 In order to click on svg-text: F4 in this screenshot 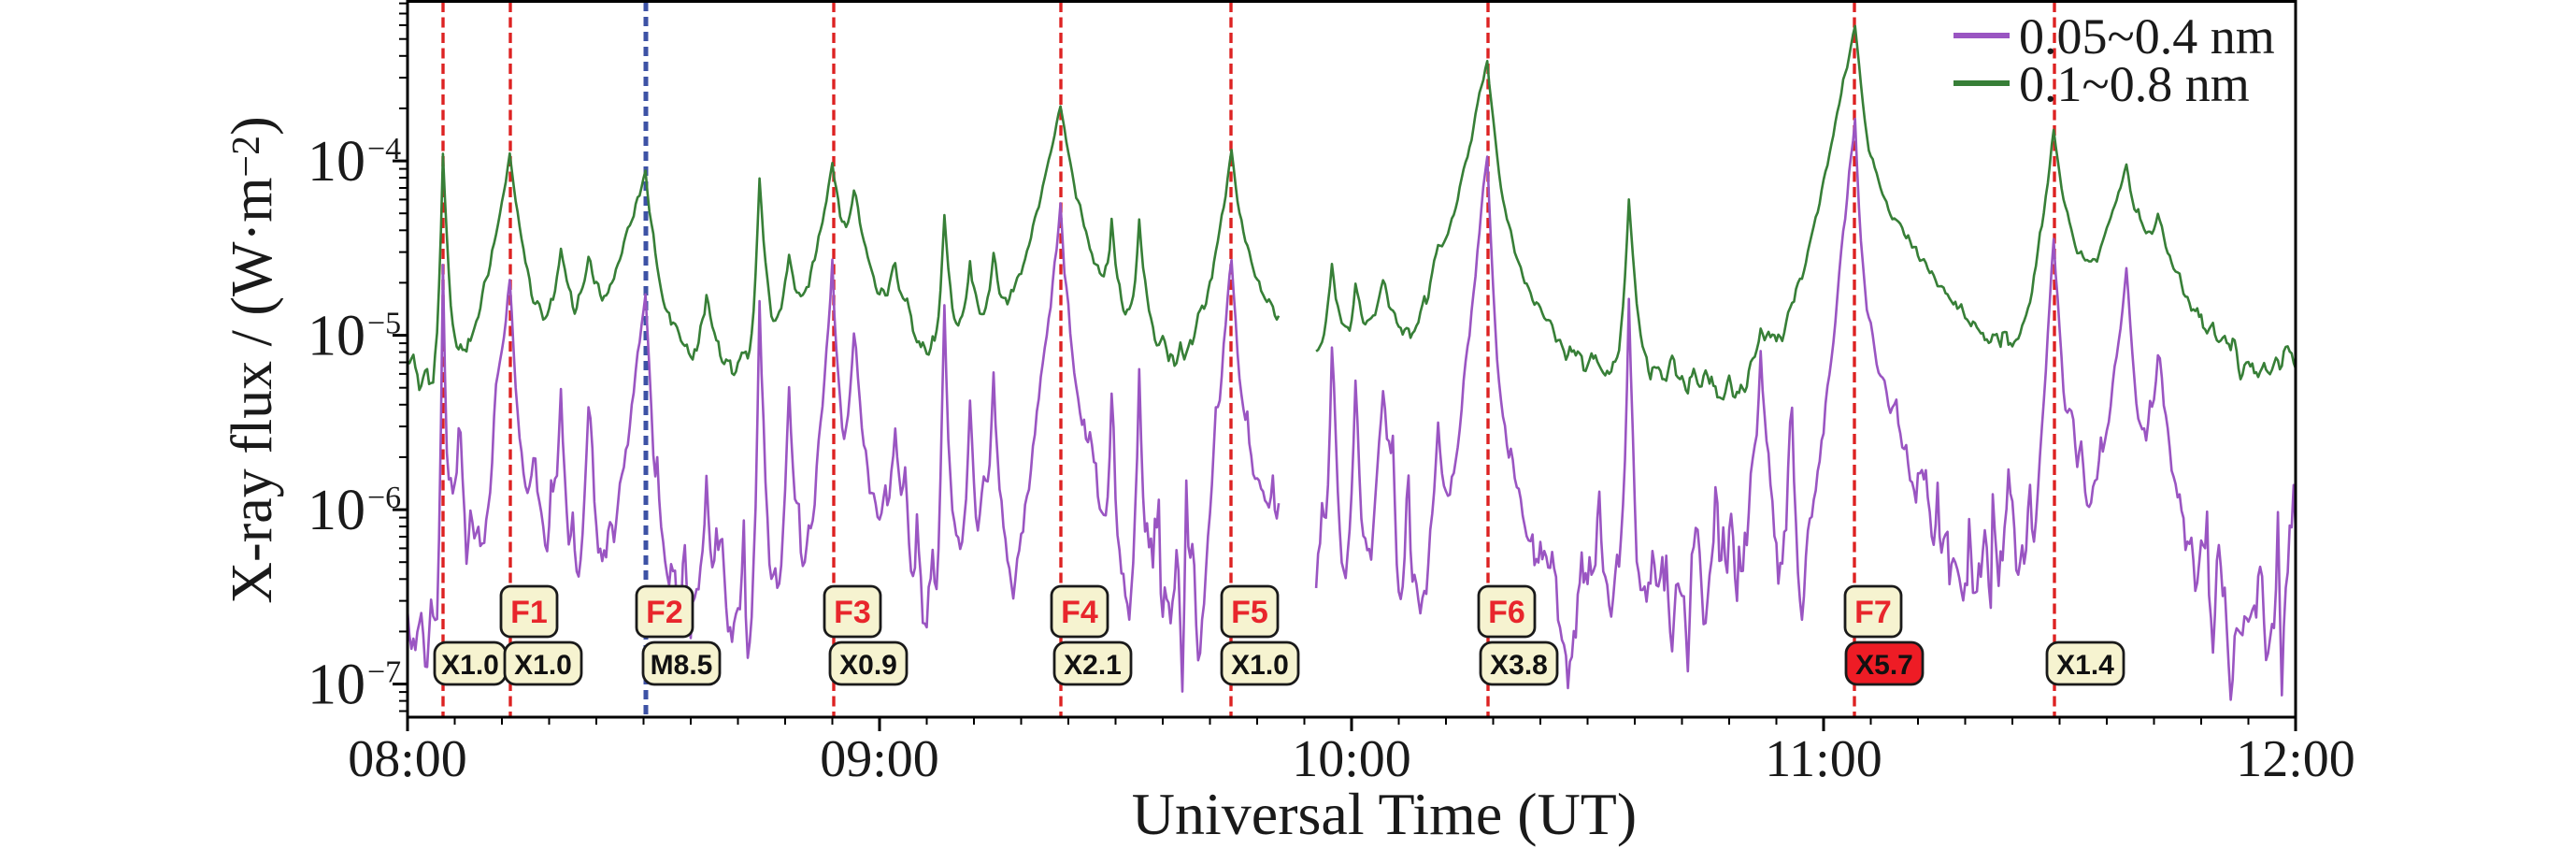, I will do `click(1079, 612)`.